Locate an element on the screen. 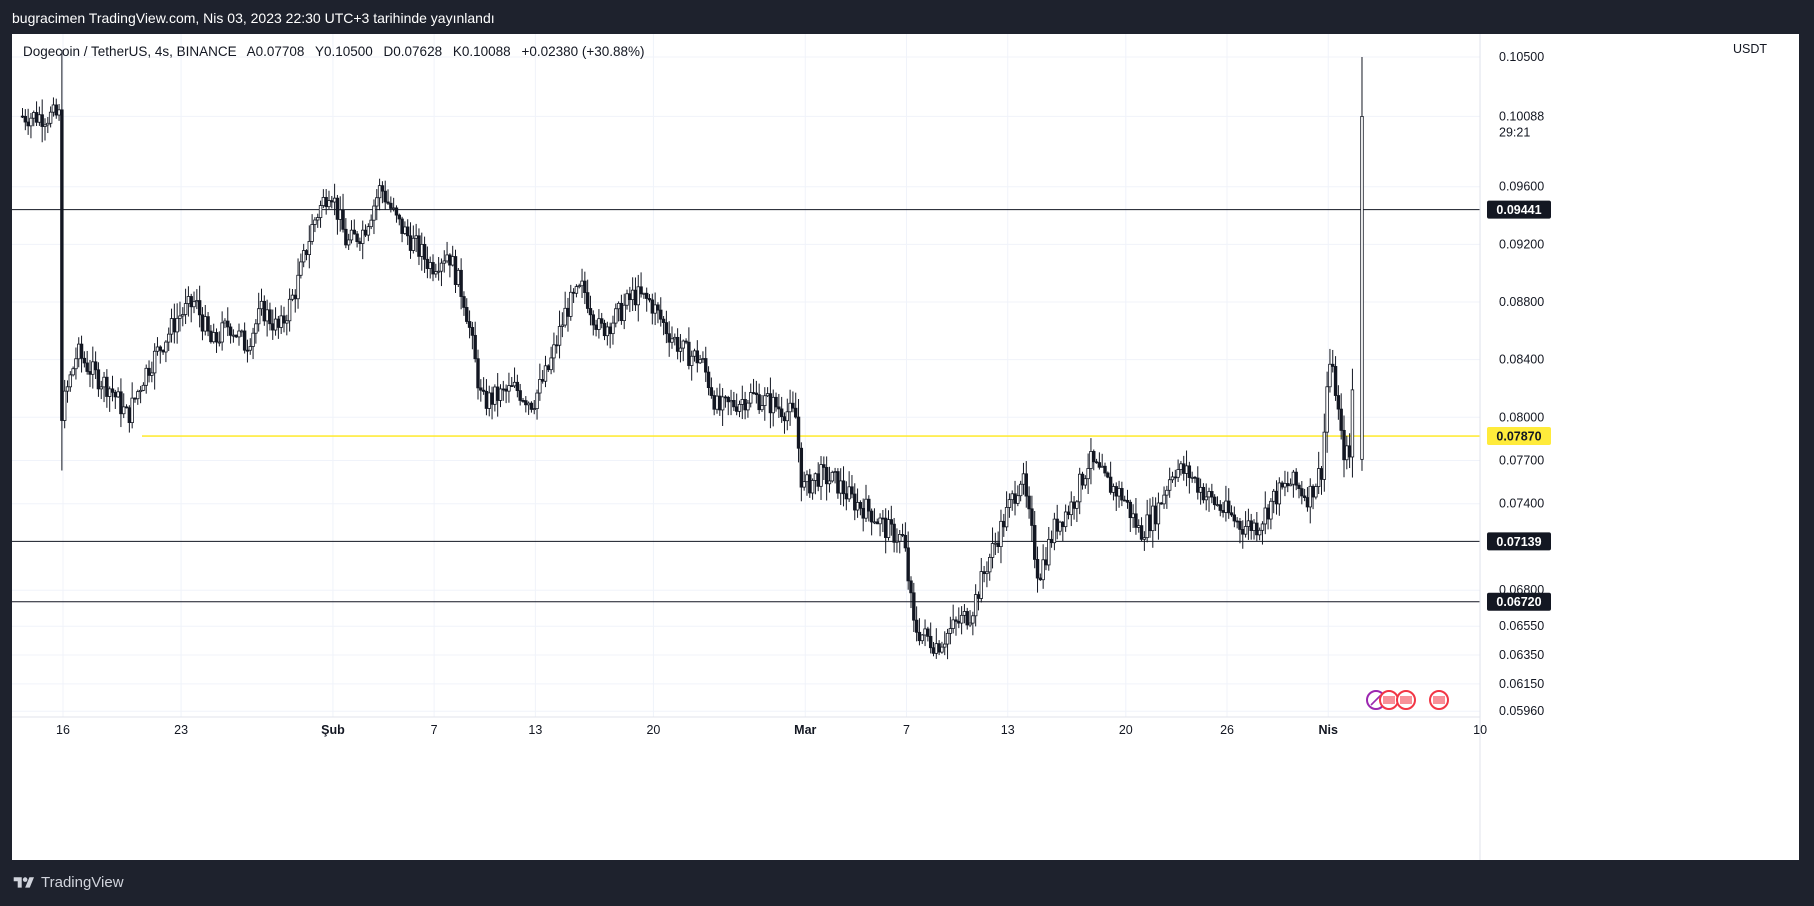  price-tick-label: 0.09600 is located at coordinates (1521, 187).